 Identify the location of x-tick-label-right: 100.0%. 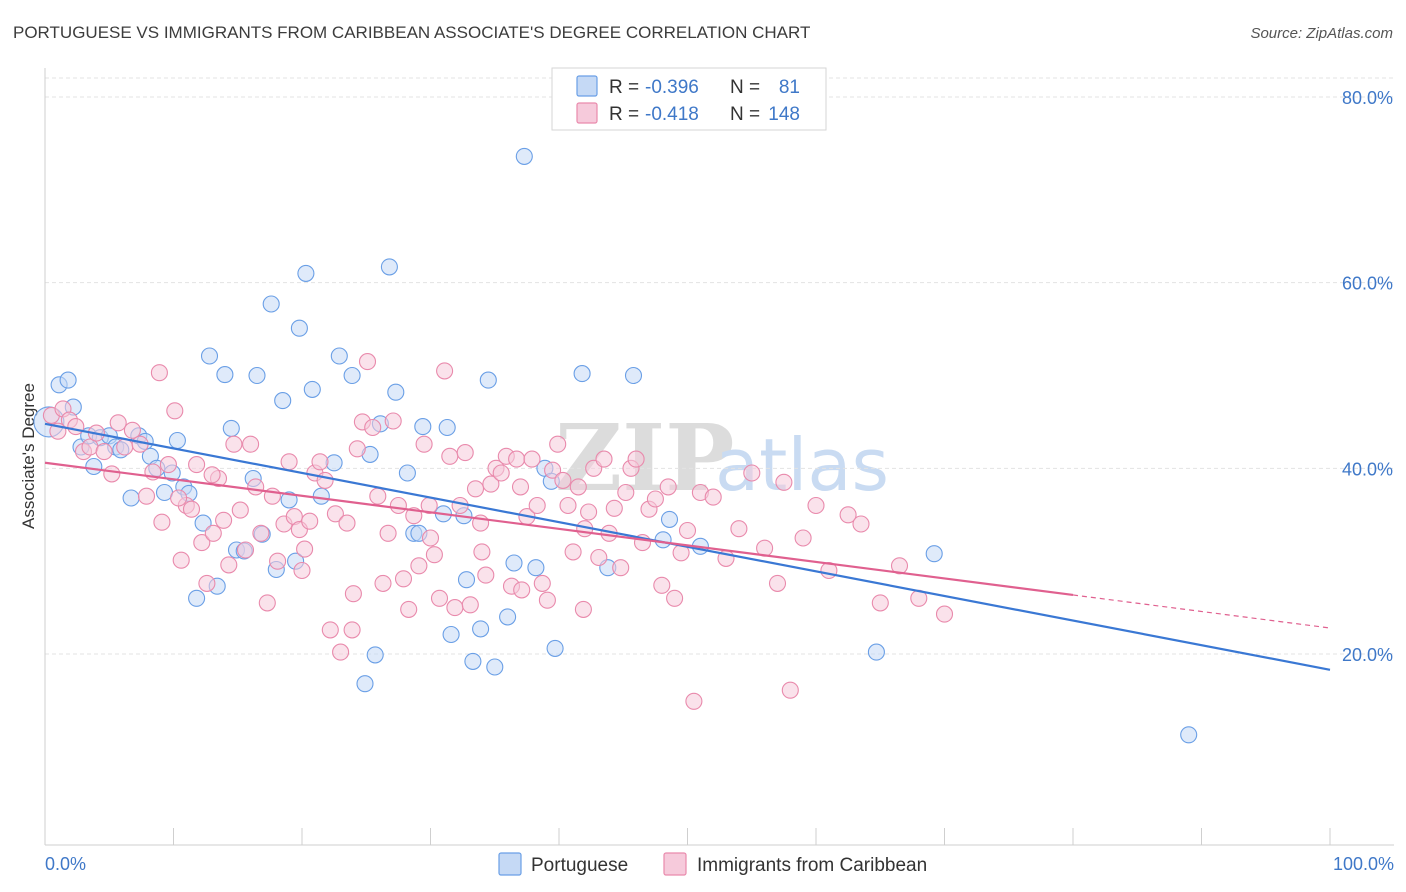
(1363, 864).